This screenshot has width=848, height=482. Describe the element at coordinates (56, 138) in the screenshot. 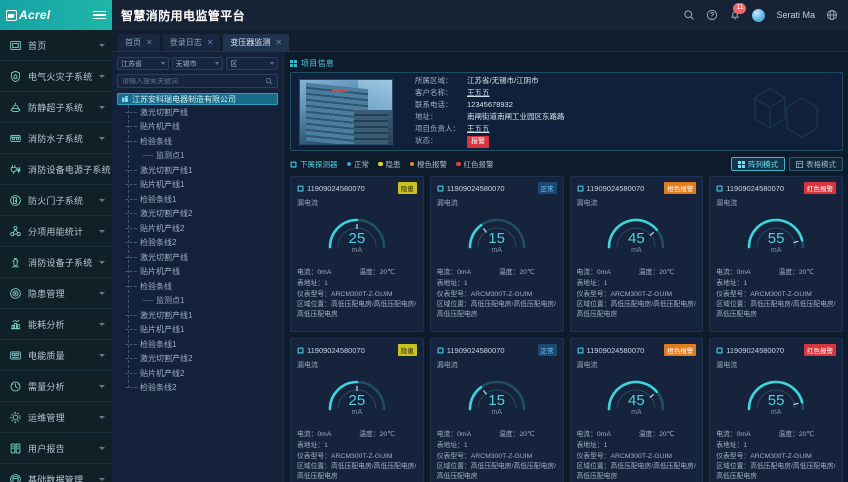

I see `sidebar-item-3: 消防水子系统` at that location.